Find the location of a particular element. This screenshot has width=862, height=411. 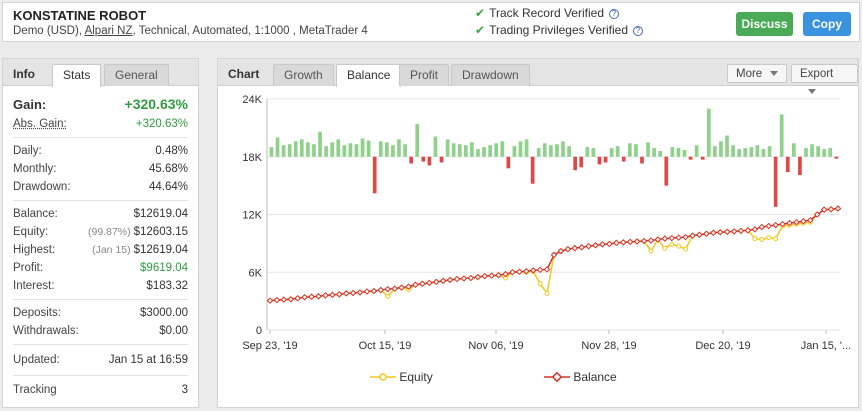

info-tabbar: Info Stats General is located at coordinates (100, 73).